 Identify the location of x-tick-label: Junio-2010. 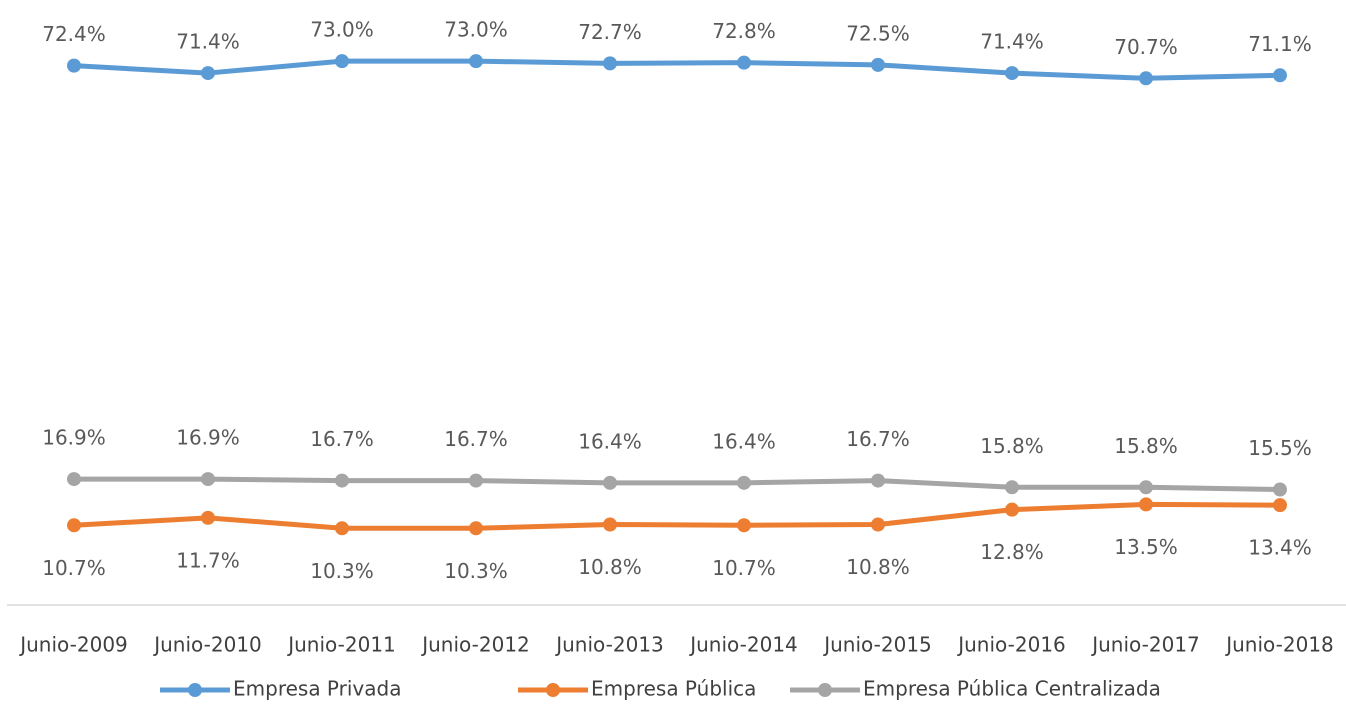
(207, 645).